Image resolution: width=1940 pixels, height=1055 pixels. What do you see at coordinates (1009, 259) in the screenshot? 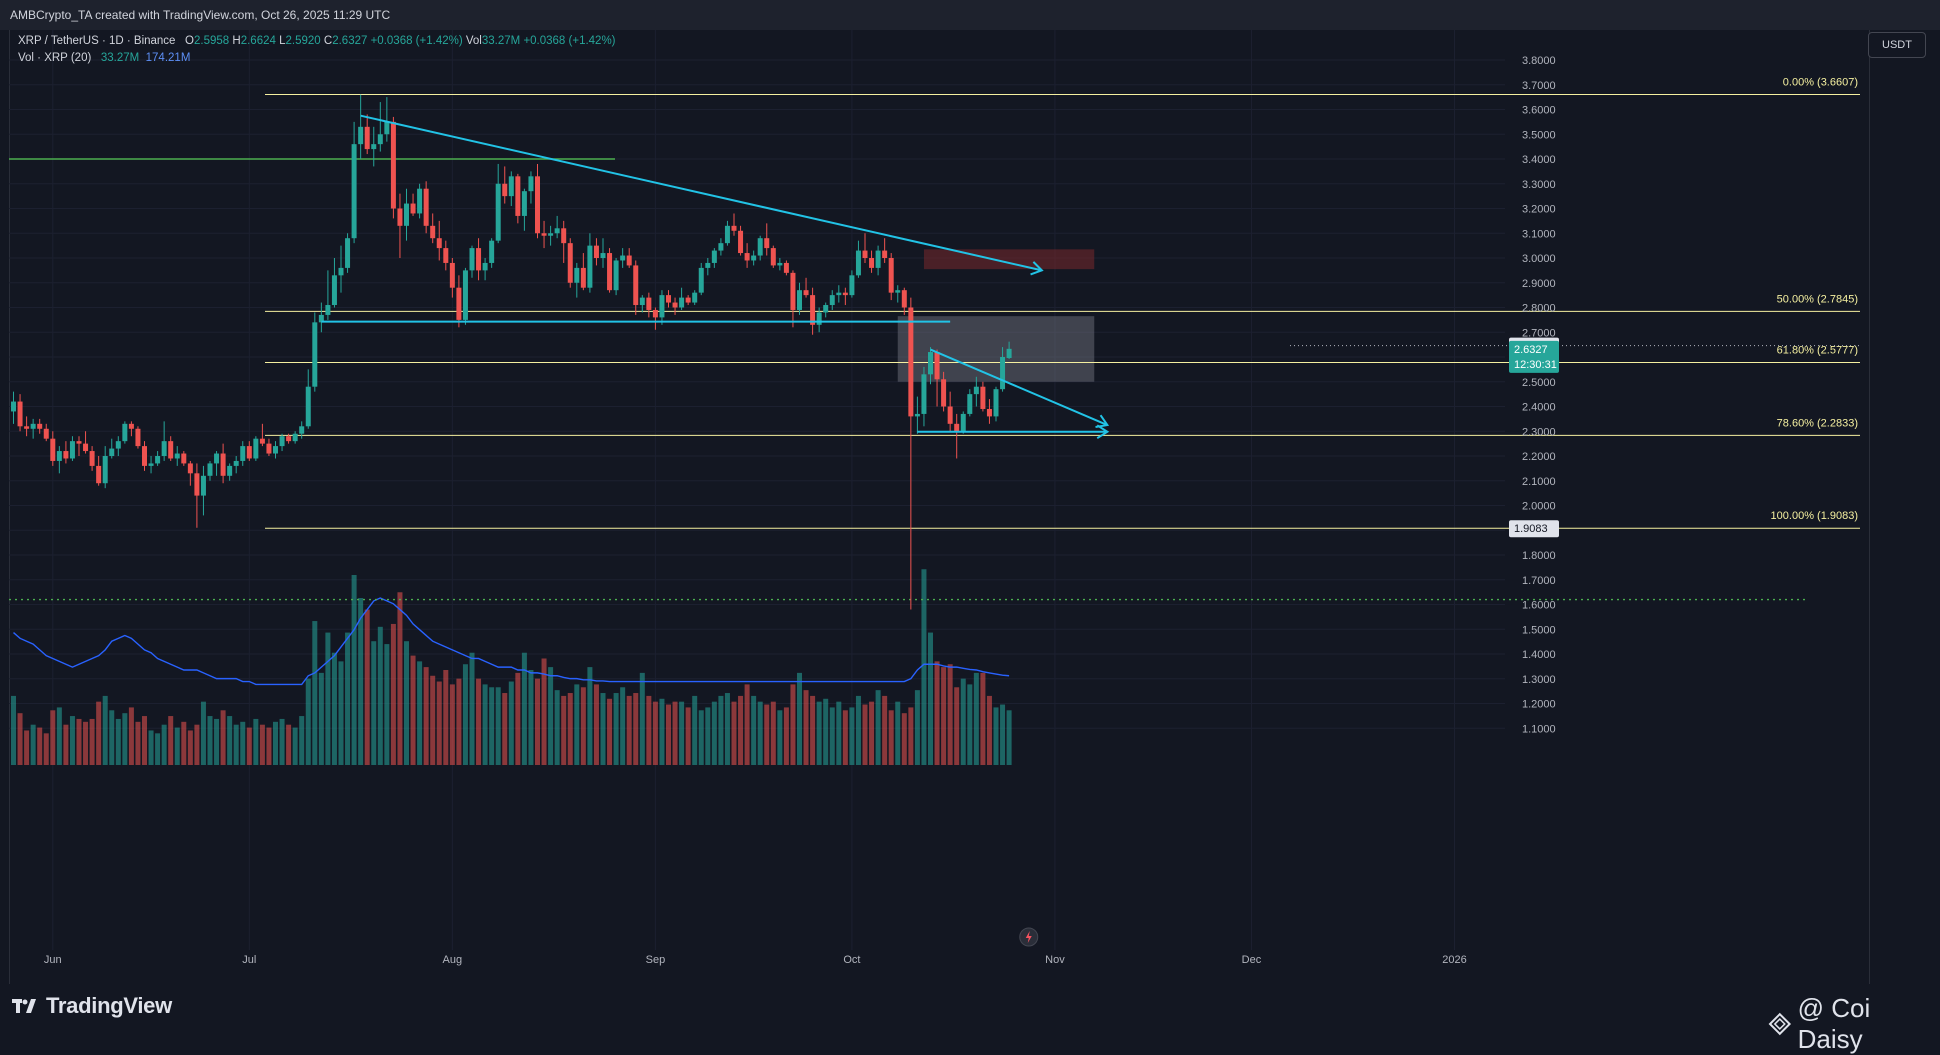
I see `supply-zone` at bounding box center [1009, 259].